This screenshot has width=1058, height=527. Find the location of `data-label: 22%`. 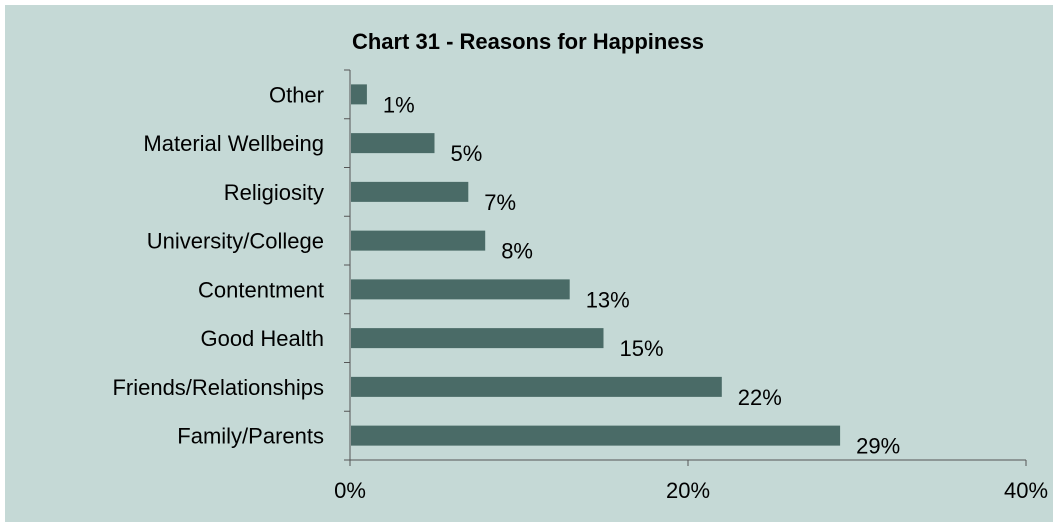

data-label: 22% is located at coordinates (760, 397).